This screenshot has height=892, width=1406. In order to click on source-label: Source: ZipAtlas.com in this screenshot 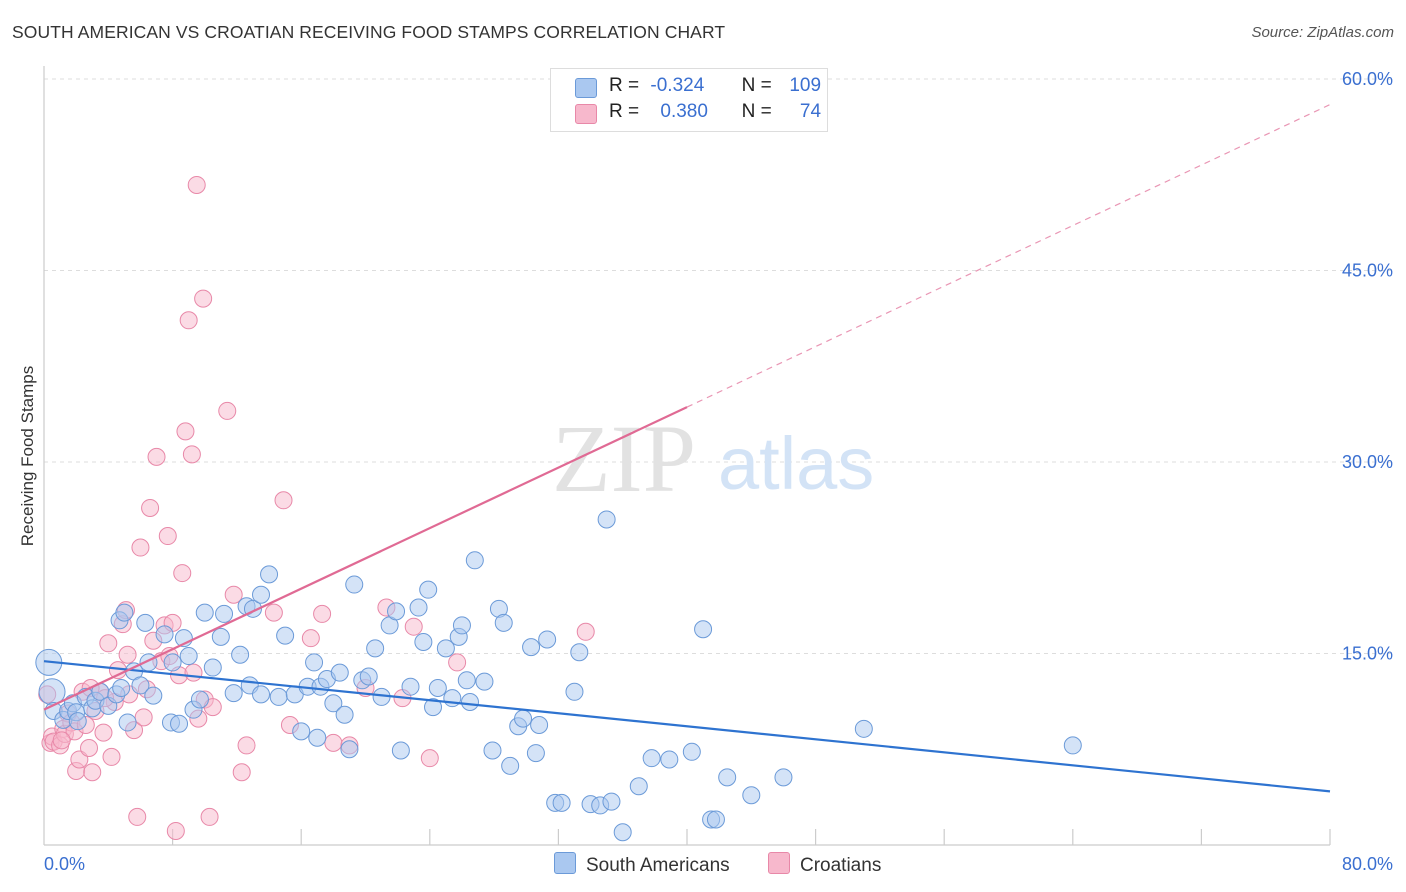, I will do `click(1322, 32)`.